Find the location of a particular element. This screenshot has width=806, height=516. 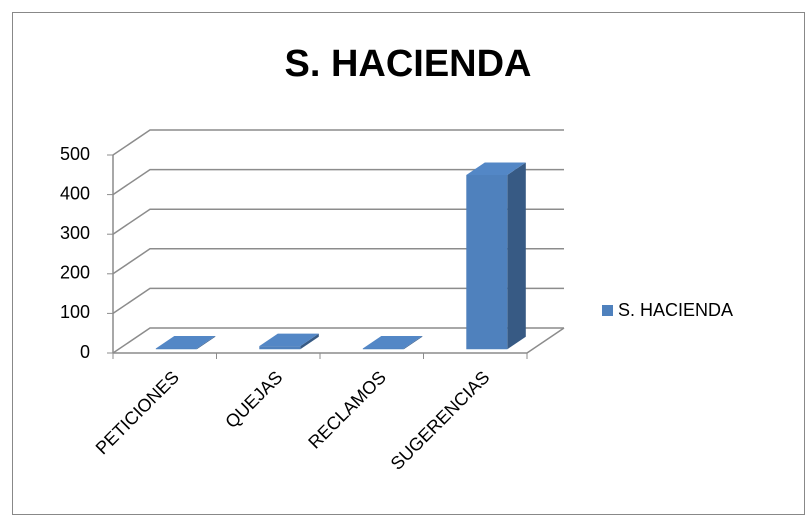

y-tick-label: 300 is located at coordinates (75, 233).